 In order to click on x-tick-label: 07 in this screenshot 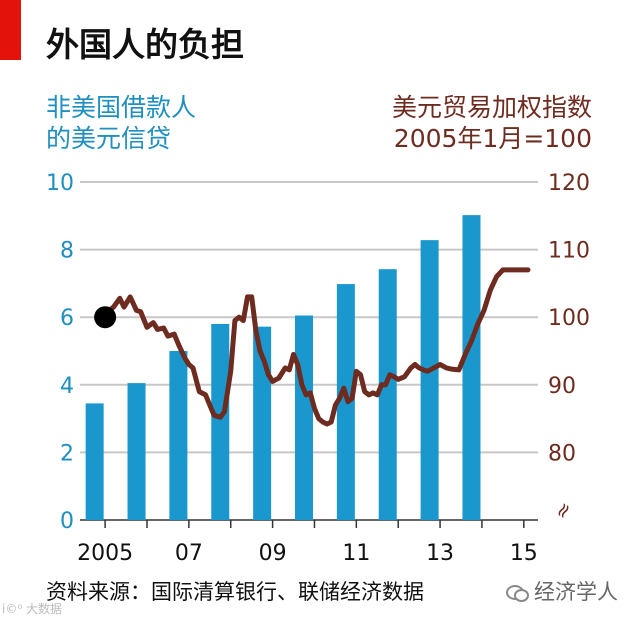, I will do `click(189, 553)`.